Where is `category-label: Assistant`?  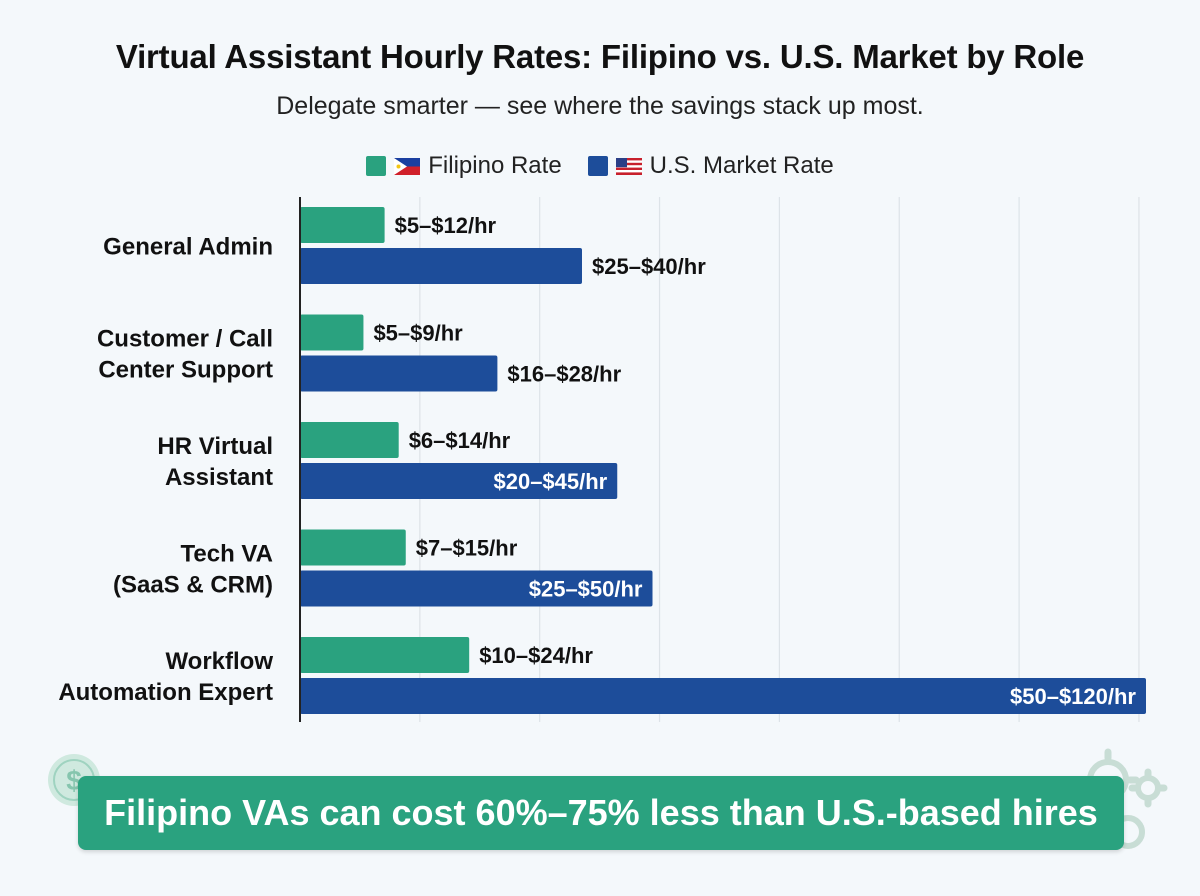 category-label: Assistant is located at coordinates (219, 477).